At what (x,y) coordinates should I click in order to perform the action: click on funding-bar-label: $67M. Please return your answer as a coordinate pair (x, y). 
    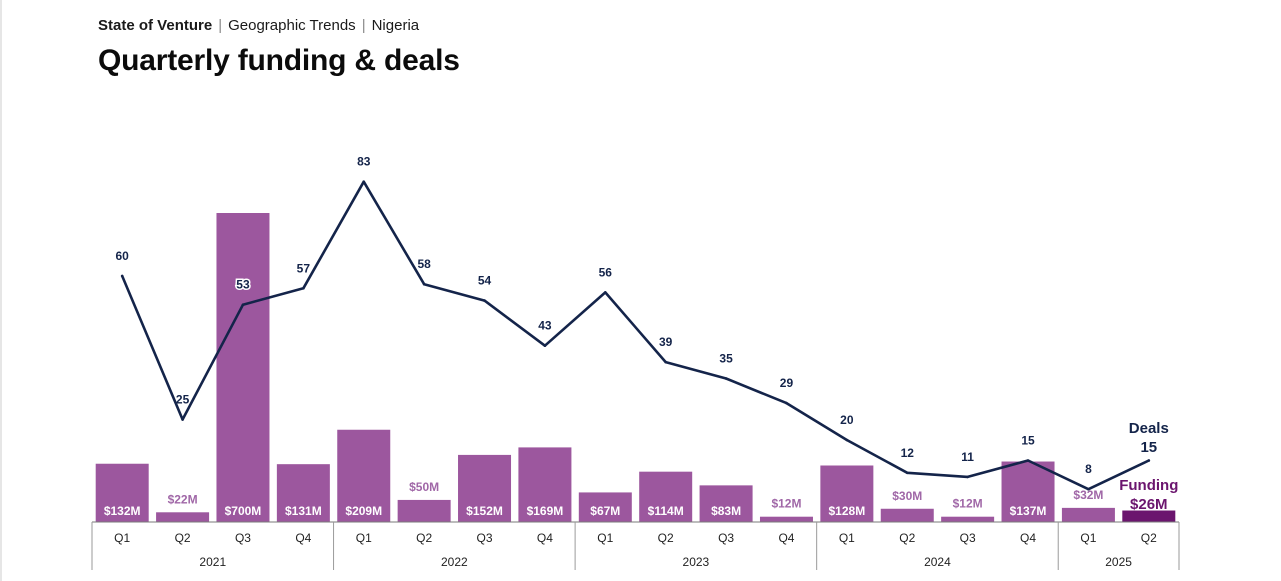
    Looking at the image, I should click on (605, 511).